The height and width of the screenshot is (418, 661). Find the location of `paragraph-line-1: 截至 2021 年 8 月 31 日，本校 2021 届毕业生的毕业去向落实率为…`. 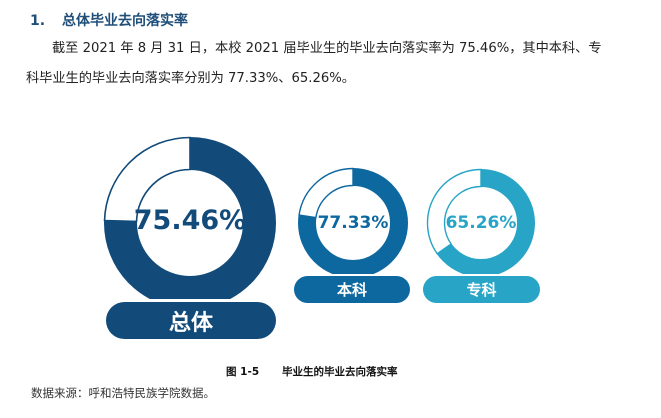

paragraph-line-1: 截至 2021 年 8 月 31 日，本校 2021 届毕业生的毕业去向落实率为… is located at coordinates (327, 48).